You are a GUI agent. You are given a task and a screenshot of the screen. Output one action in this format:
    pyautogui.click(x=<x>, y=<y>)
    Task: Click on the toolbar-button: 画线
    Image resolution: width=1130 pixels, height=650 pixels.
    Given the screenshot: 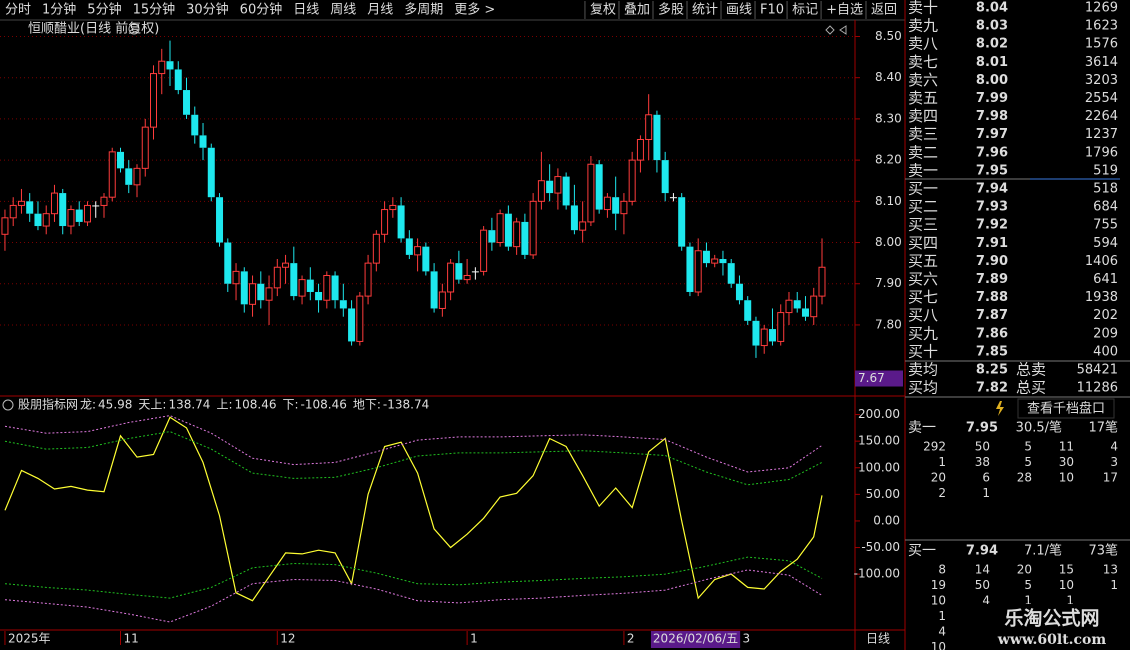 What is the action you would take?
    pyautogui.click(x=739, y=10)
    